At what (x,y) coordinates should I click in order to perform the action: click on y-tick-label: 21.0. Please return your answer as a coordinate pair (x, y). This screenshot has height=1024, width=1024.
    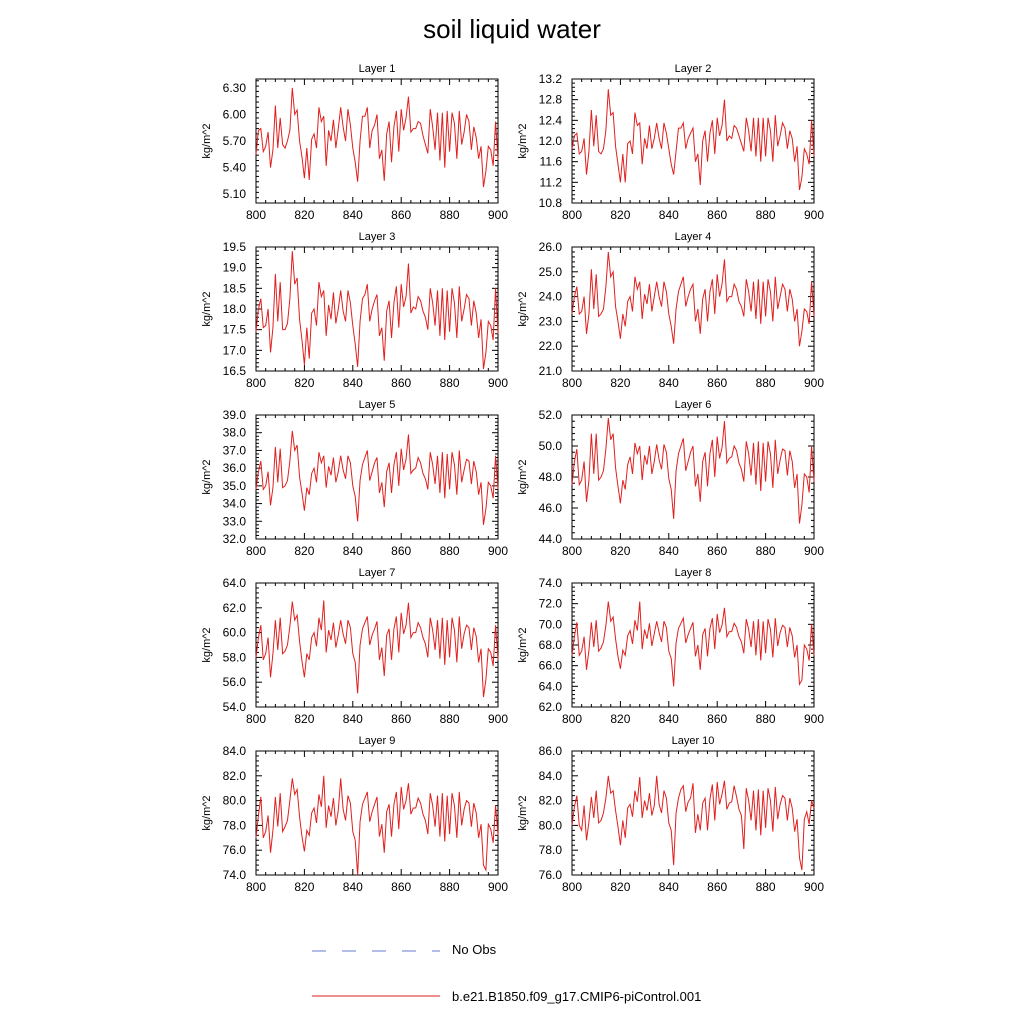
    Looking at the image, I should click on (551, 371).